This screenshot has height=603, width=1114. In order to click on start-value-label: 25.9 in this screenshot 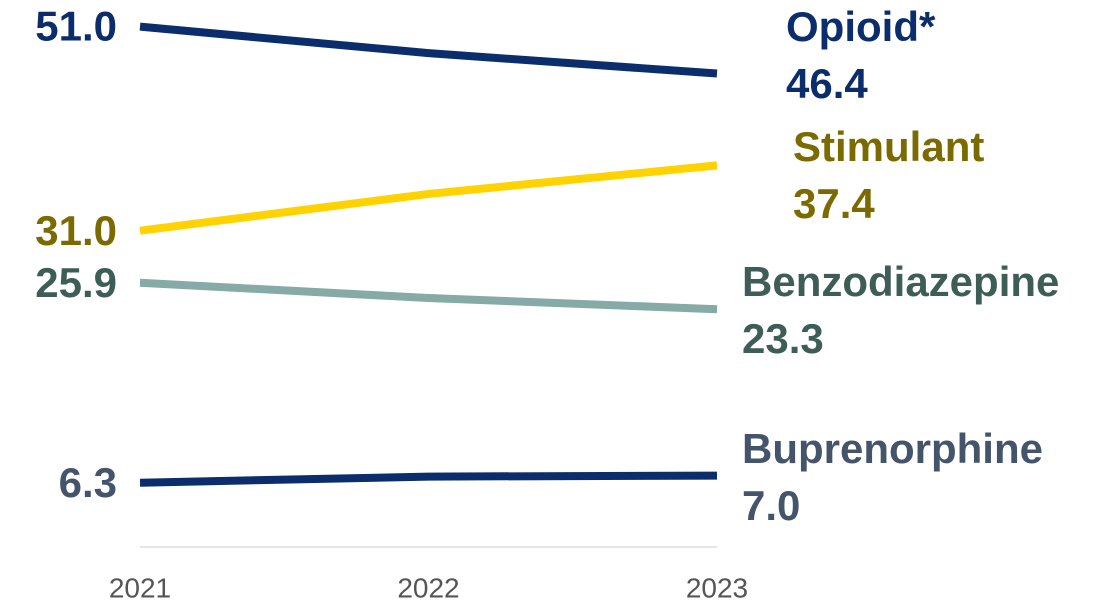, I will do `click(76, 282)`.